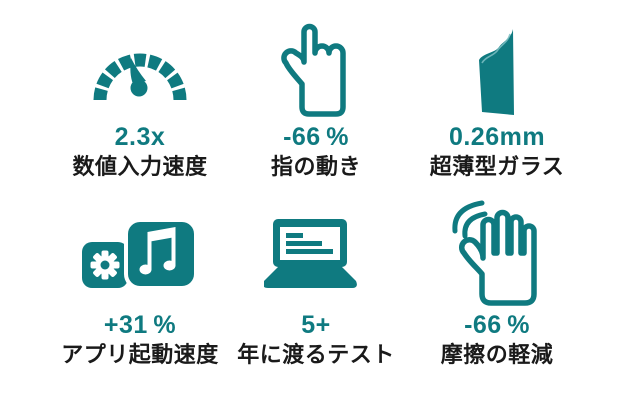  Describe the element at coordinates (140, 71) in the screenshot. I see `speedometer-icon` at that location.